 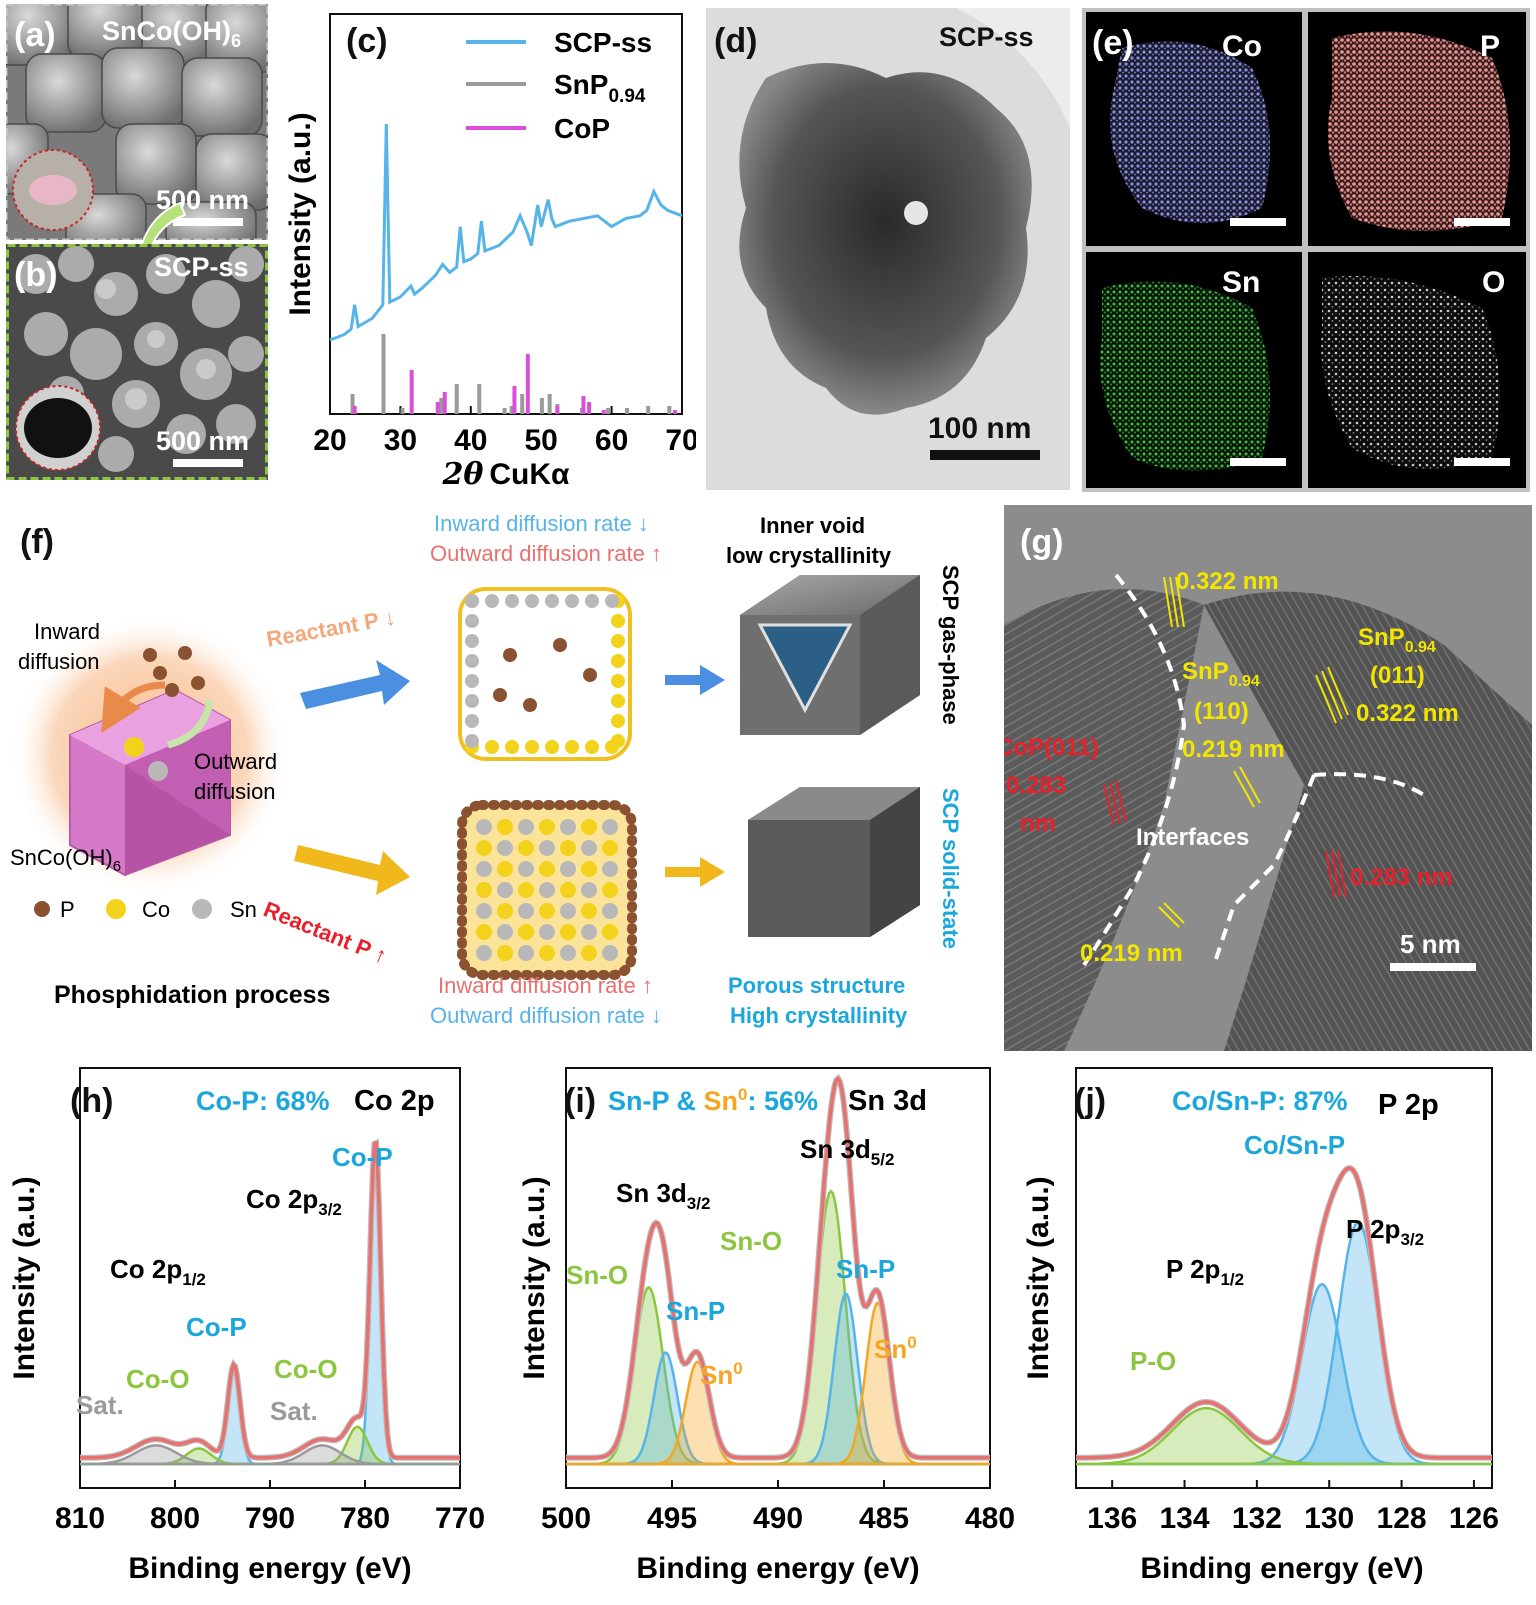 What do you see at coordinates (1329, 1518) in the screenshot?
I see `x-tick-label-j: 130` at bounding box center [1329, 1518].